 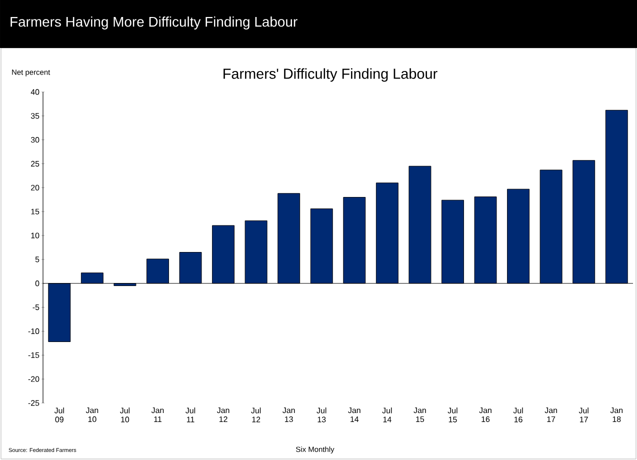 I want to click on chart-subtitle: Farmers' Difficulty Finding Labour, so click(x=331, y=75).